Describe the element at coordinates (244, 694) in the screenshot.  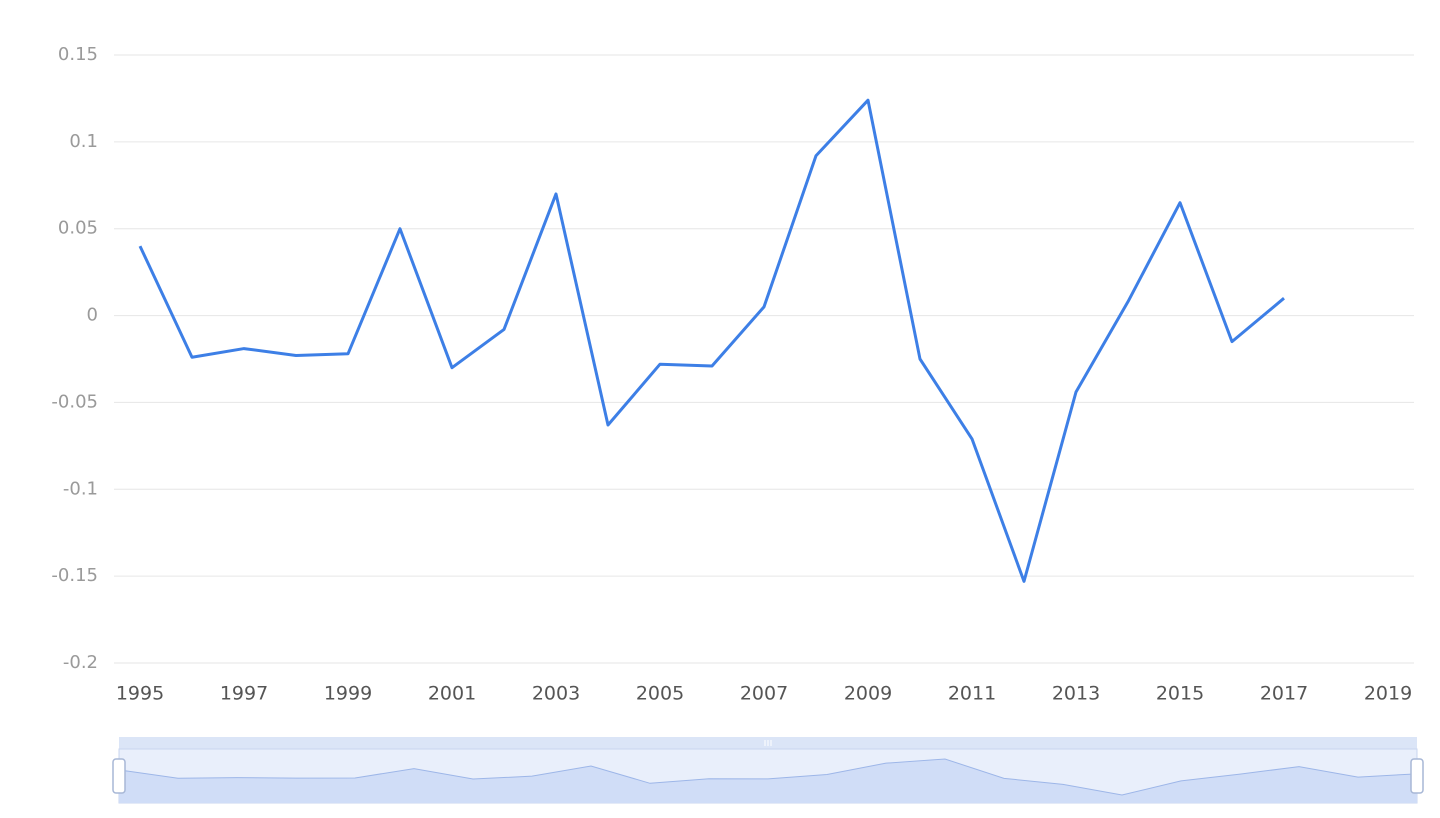
I see `x-tick-label: 1997` at that location.